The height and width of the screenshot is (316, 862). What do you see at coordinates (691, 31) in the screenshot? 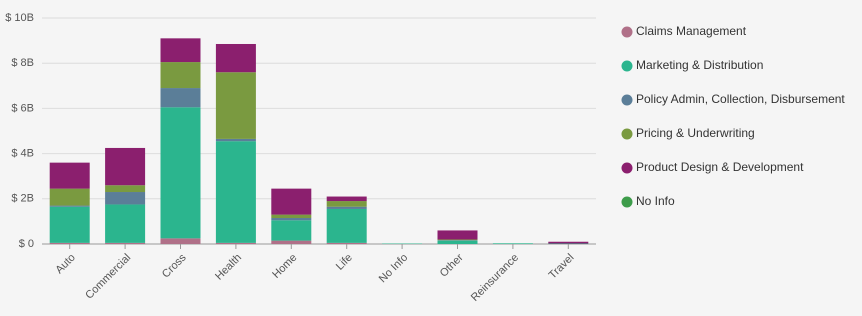
I see `legend-label: Claims Management` at bounding box center [691, 31].